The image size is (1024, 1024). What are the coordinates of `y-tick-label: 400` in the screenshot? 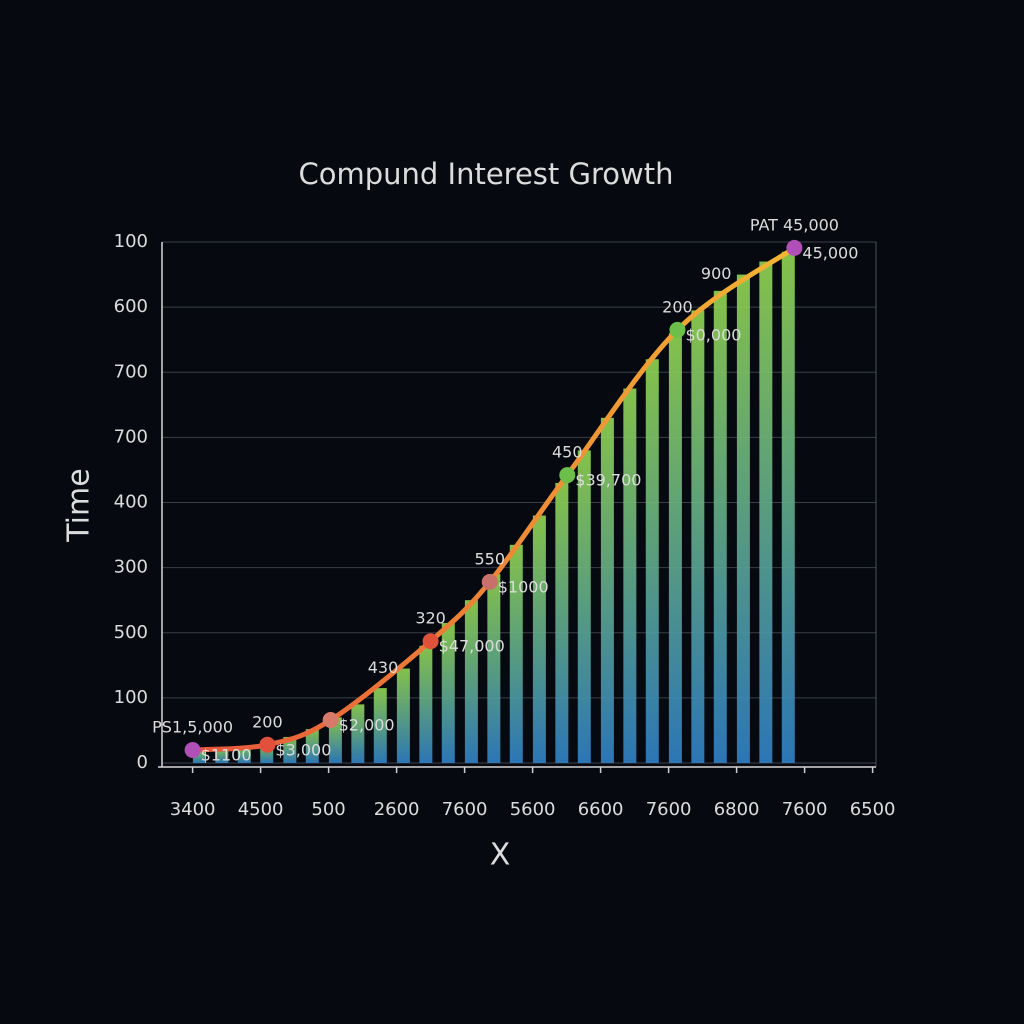 It's located at (131, 502).